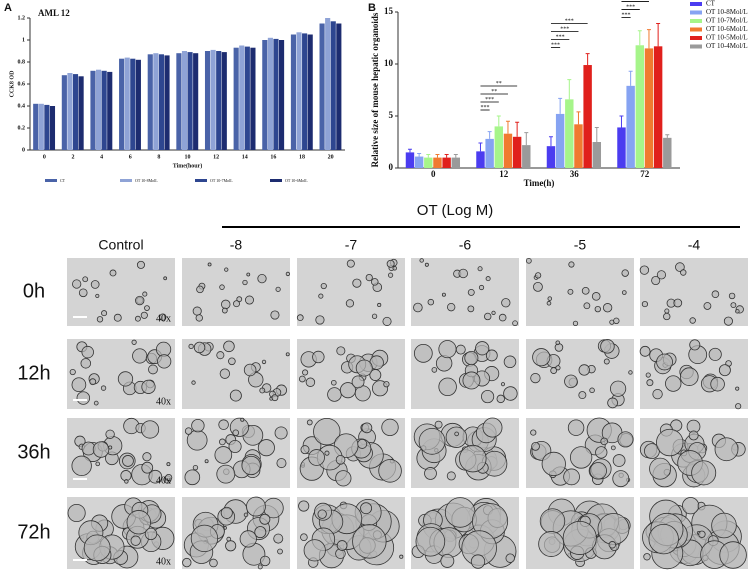  I want to click on x-tick-label: 4, so click(101, 157).